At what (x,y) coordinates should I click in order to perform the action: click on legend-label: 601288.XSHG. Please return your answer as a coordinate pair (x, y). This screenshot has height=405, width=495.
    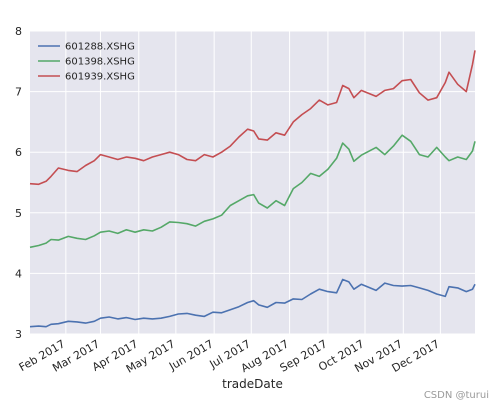
    Looking at the image, I should click on (100, 47).